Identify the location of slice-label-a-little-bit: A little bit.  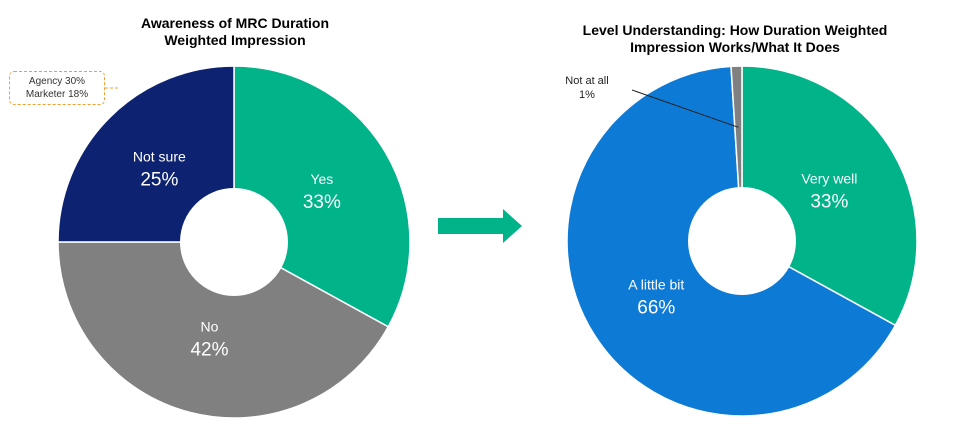
(656, 284).